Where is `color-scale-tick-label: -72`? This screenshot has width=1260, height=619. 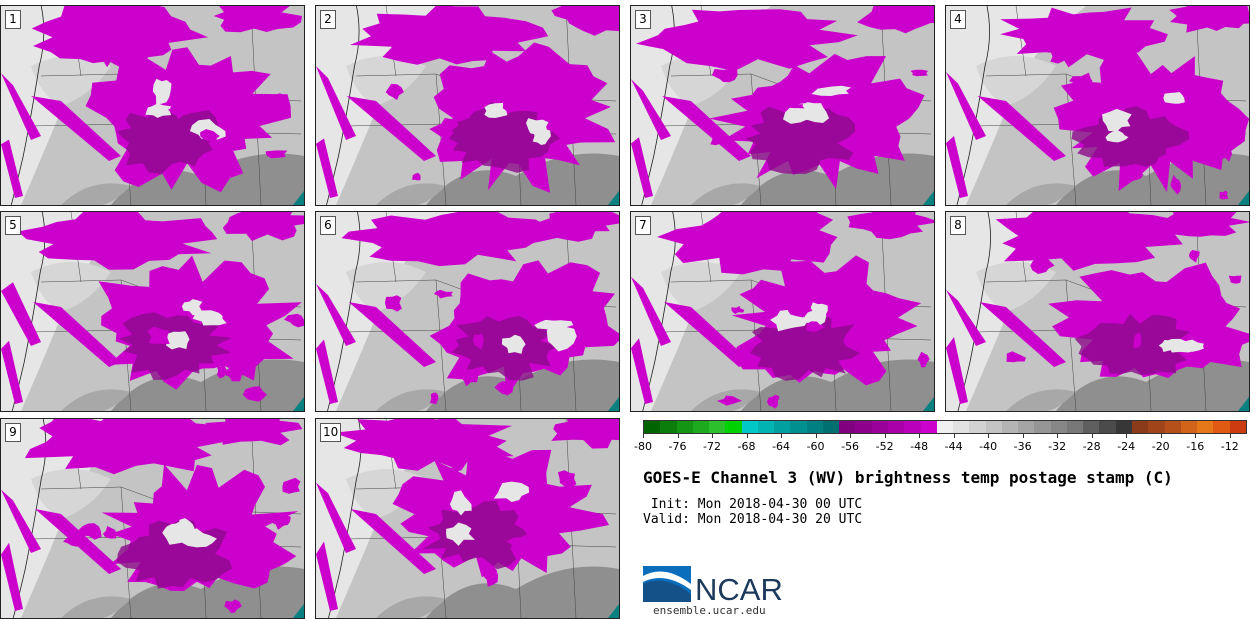 color-scale-tick-label: -72 is located at coordinates (712, 446).